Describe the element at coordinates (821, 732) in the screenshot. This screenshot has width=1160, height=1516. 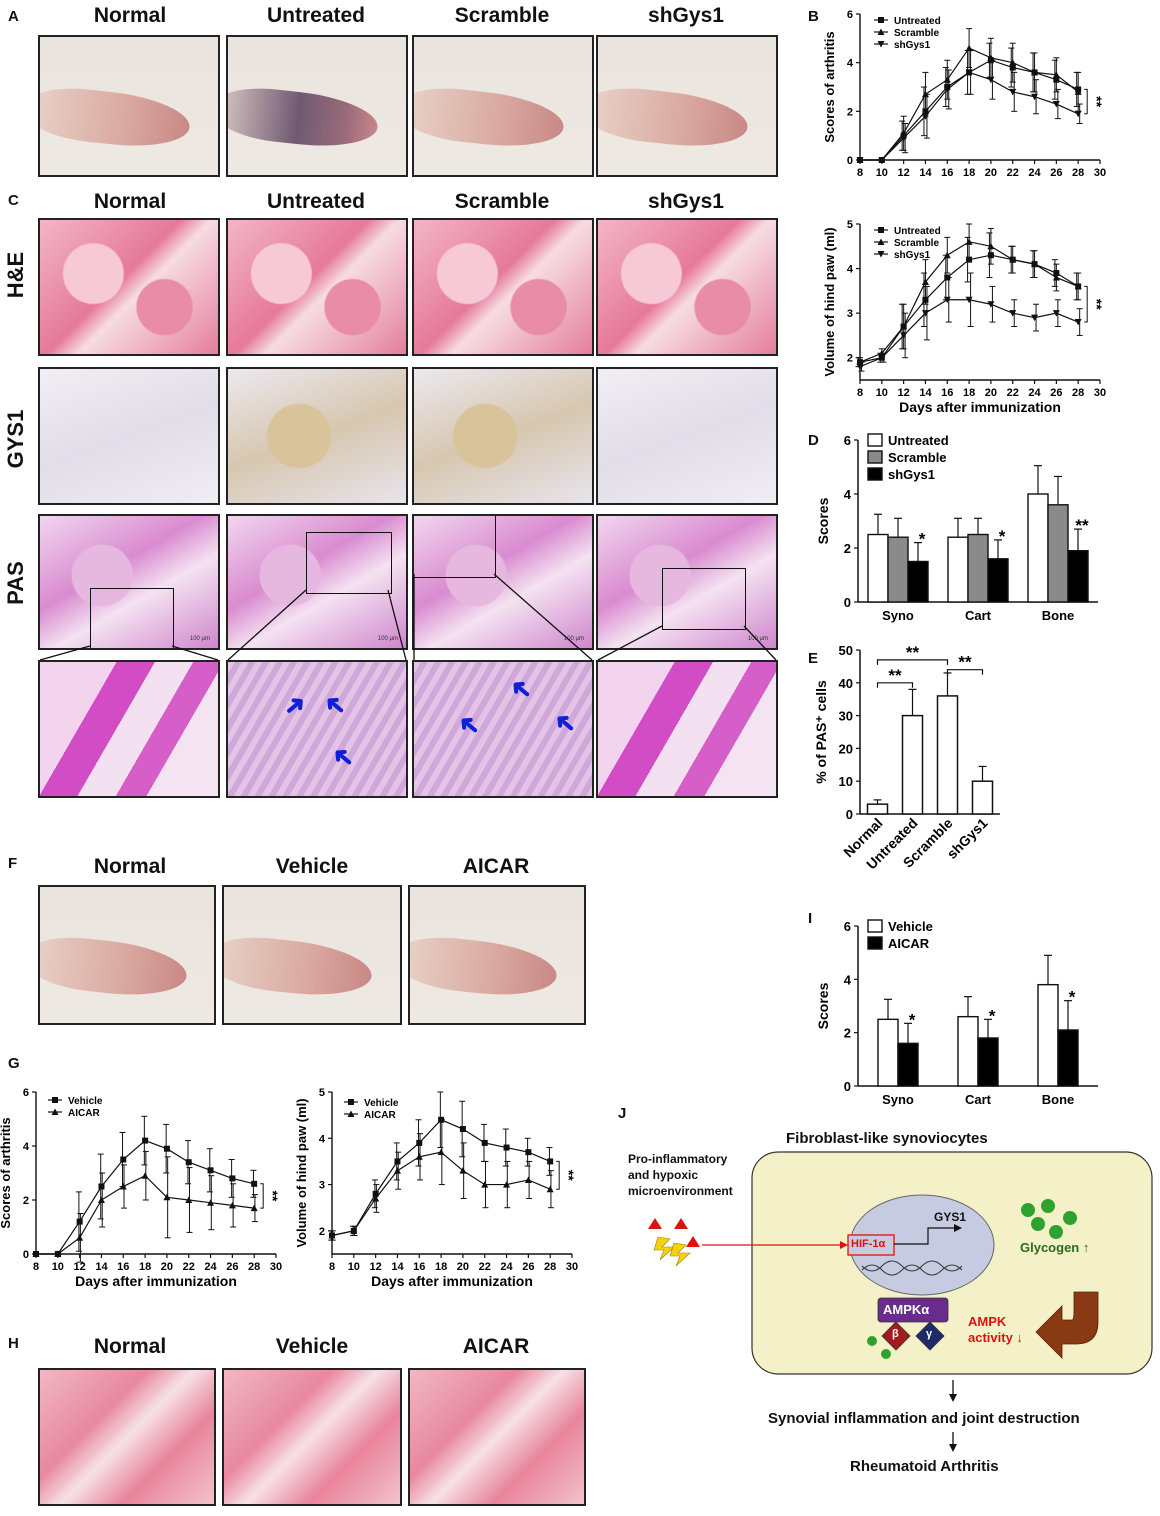
I see `y-axis-label: % of PAS⁺ cells` at that location.